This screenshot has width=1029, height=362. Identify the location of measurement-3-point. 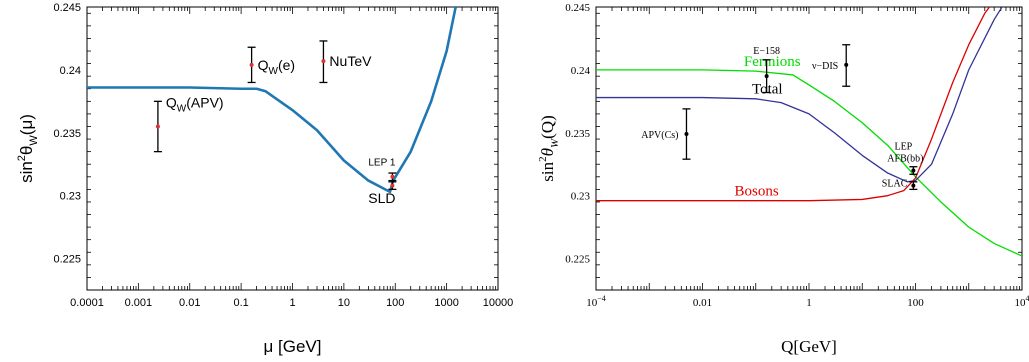
(323, 61).